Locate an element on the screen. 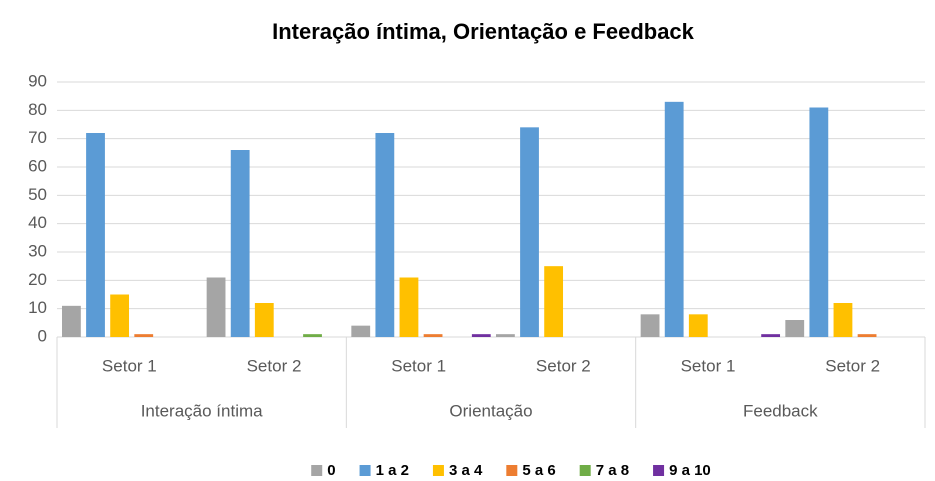  legend-label: 1 a 2 is located at coordinates (392, 470).